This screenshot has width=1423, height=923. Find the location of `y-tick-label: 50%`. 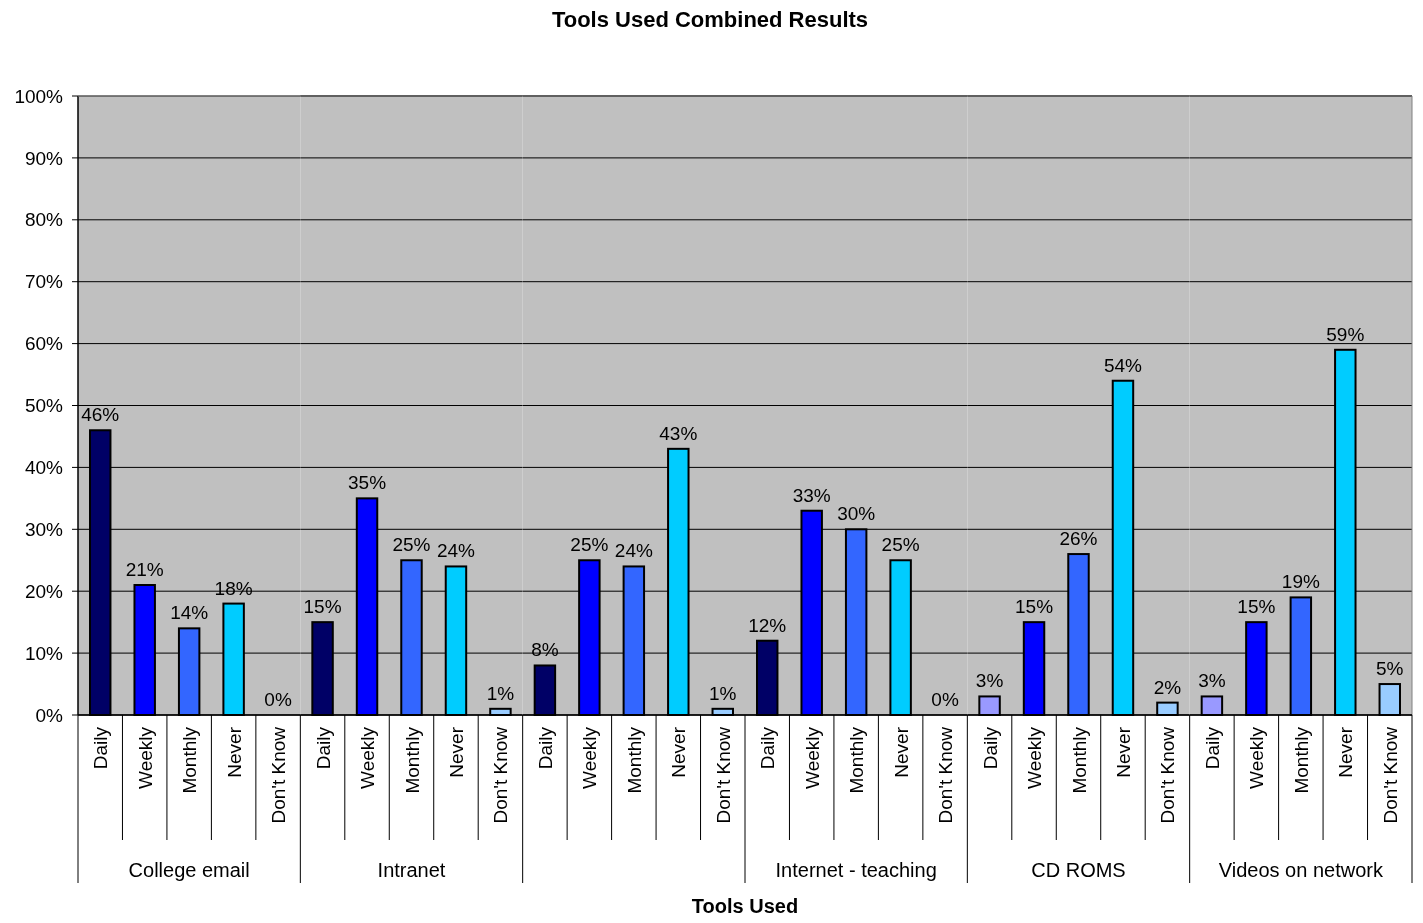

y-tick-label: 50% is located at coordinates (44, 406).